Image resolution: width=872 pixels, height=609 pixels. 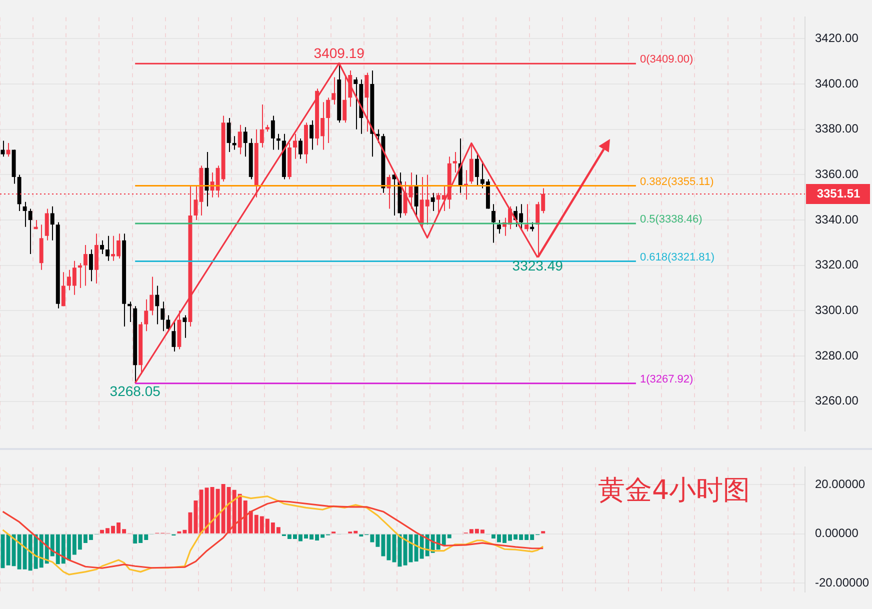 I want to click on chart-title: 黄金4小时图, so click(x=674, y=491).